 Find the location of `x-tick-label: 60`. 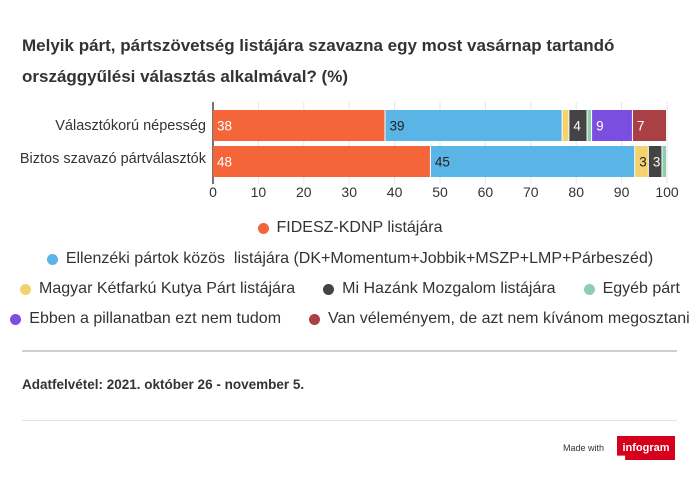

x-tick-label: 60 is located at coordinates (486, 192).